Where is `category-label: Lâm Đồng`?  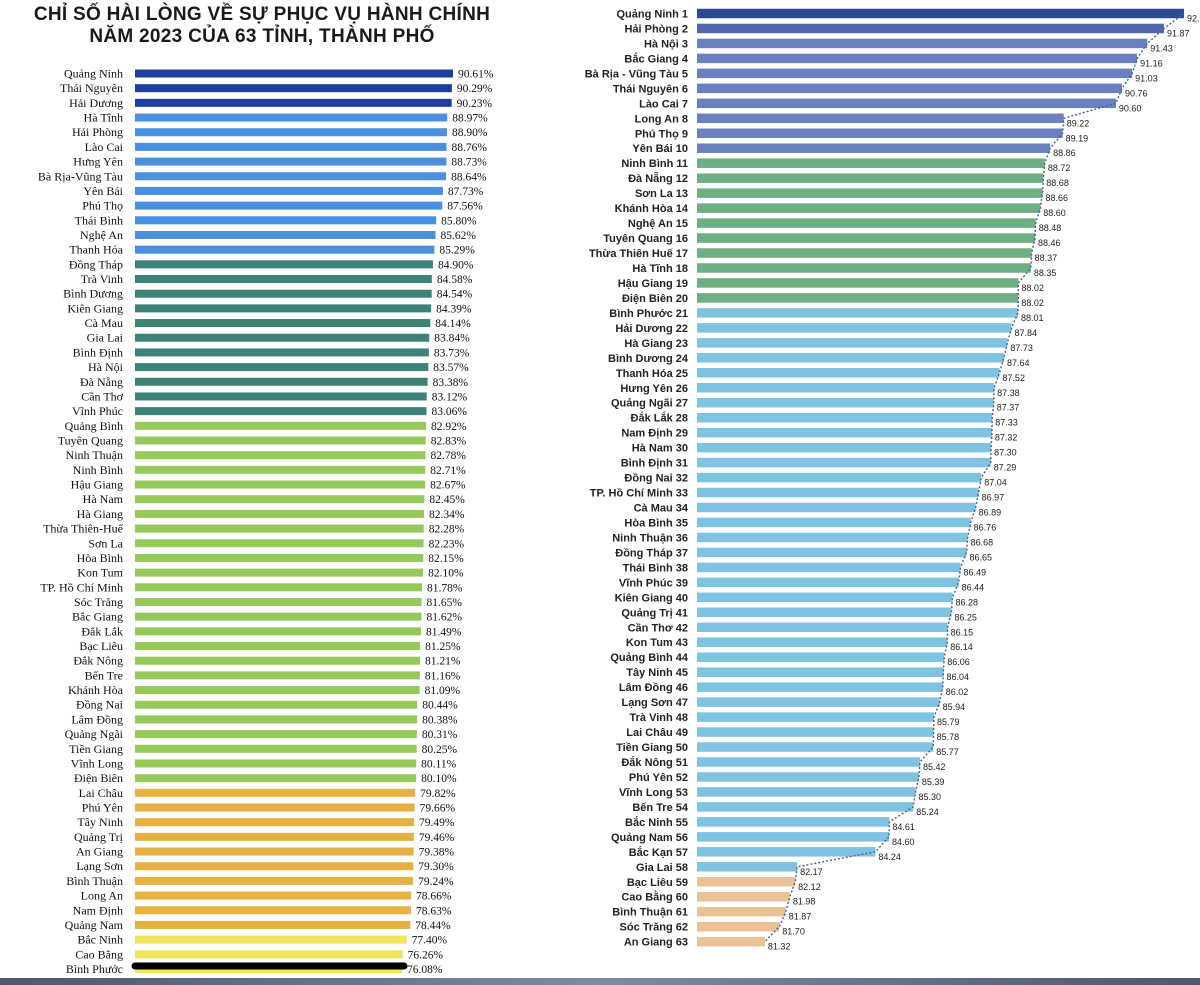
category-label: Lâm Đồng is located at coordinates (97, 719).